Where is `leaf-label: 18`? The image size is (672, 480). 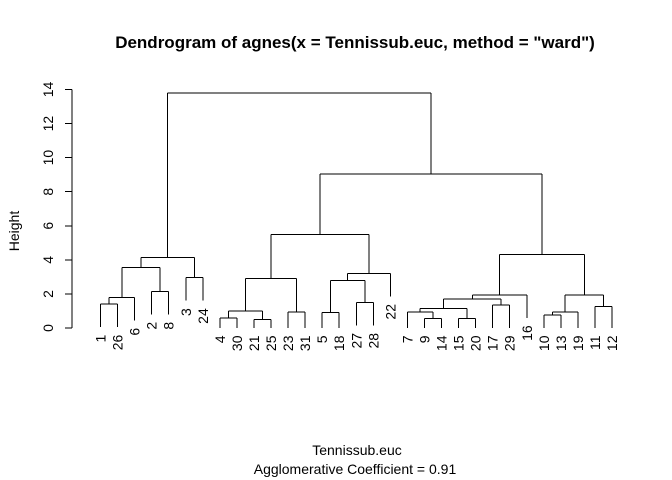
leaf-label: 18 is located at coordinates (339, 343).